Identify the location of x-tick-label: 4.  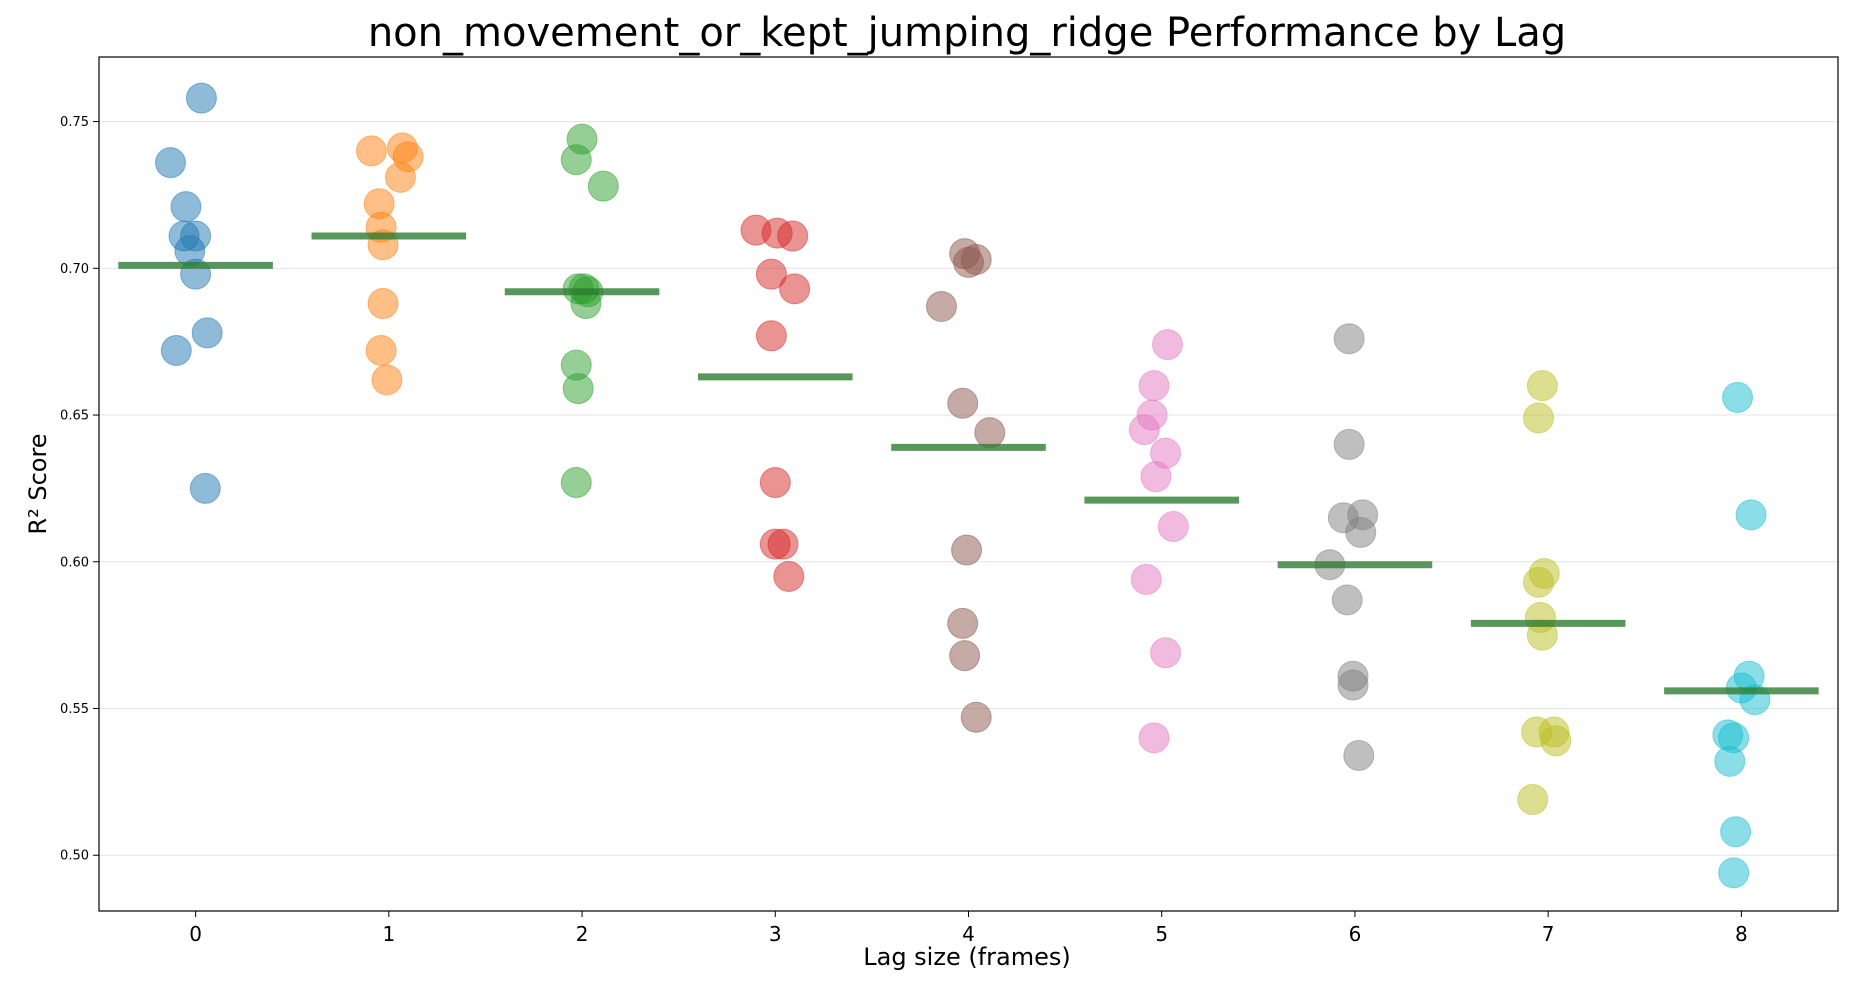
(968, 934).